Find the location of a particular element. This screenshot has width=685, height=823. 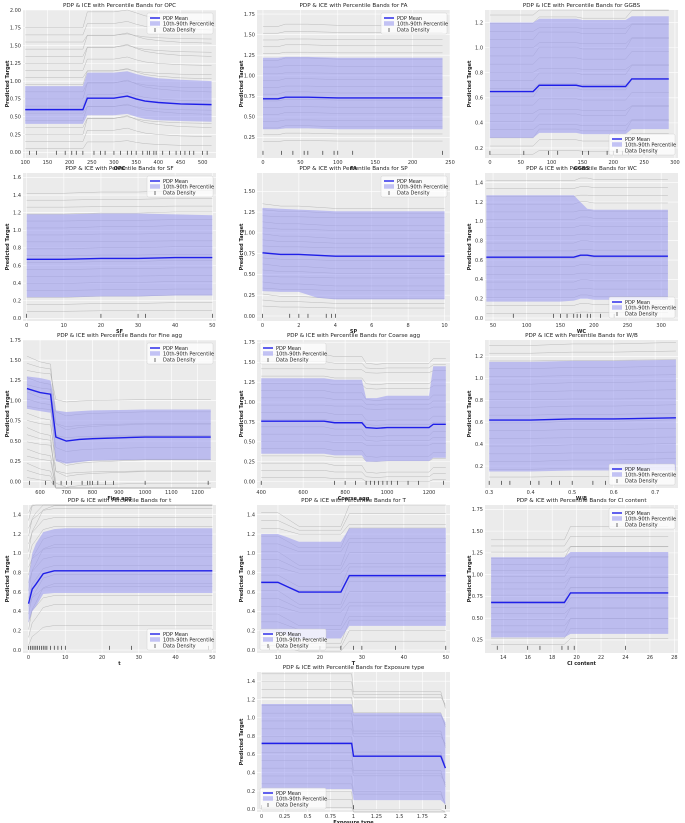

x-tick-label: 800 is located at coordinates (93, 493).